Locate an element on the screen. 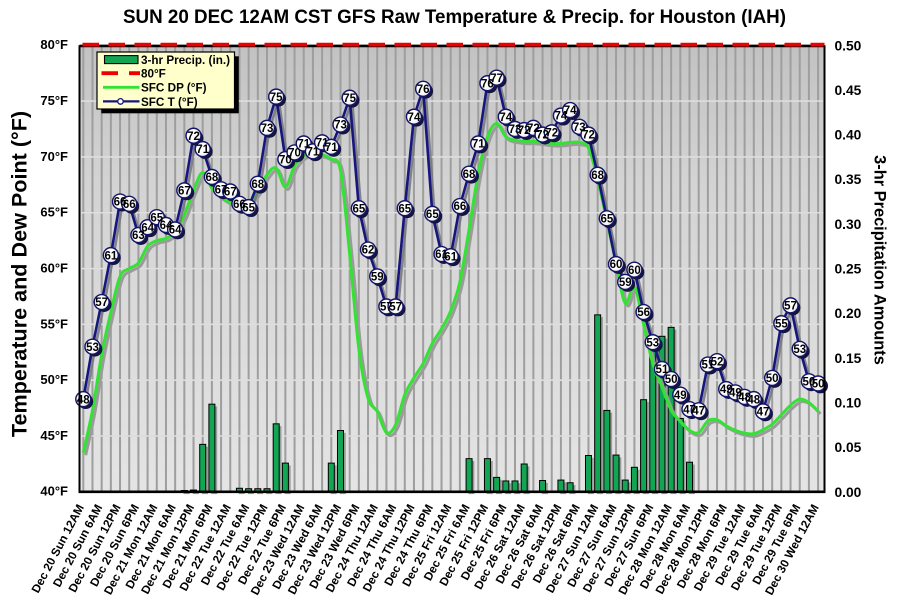 This screenshot has width=900, height=612. svg-text: 0.10 is located at coordinates (848, 403).